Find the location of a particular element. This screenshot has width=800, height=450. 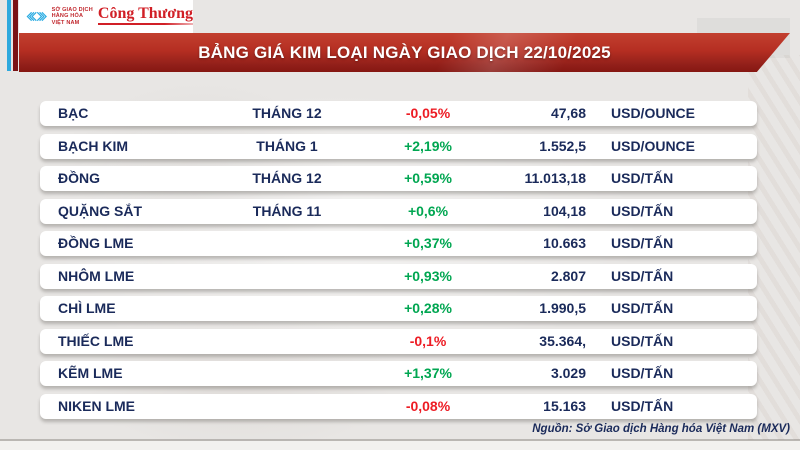

commodity-name: ĐỒNG is located at coordinates (79, 178).